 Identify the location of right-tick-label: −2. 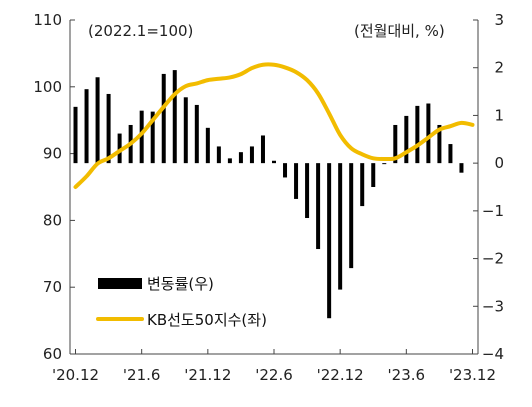
(493, 259).